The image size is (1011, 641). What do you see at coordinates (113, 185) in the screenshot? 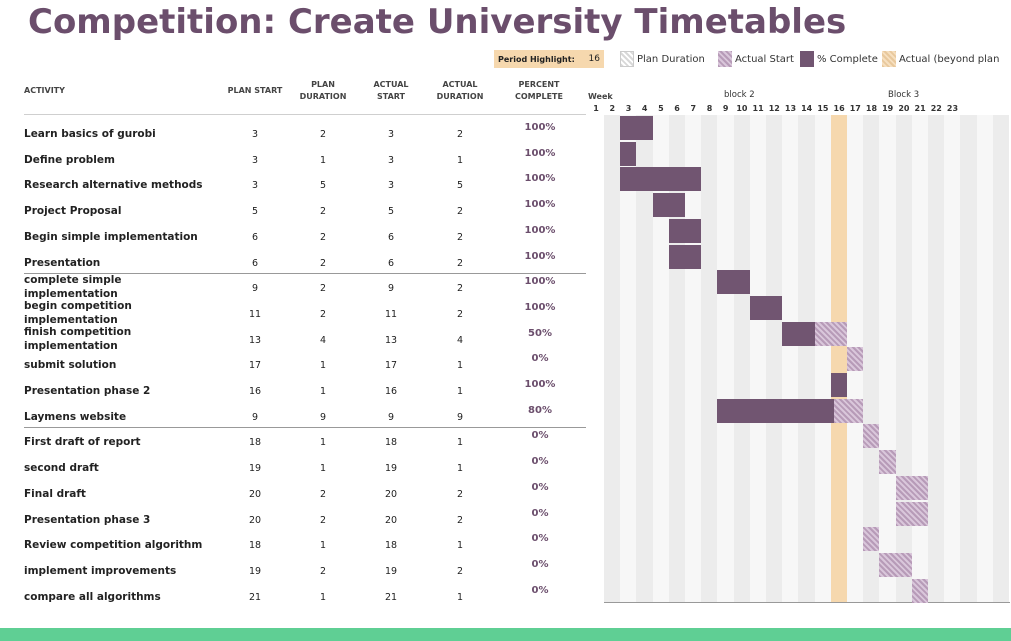
I see `activity-name-line1: Research alternative methods` at bounding box center [113, 185].